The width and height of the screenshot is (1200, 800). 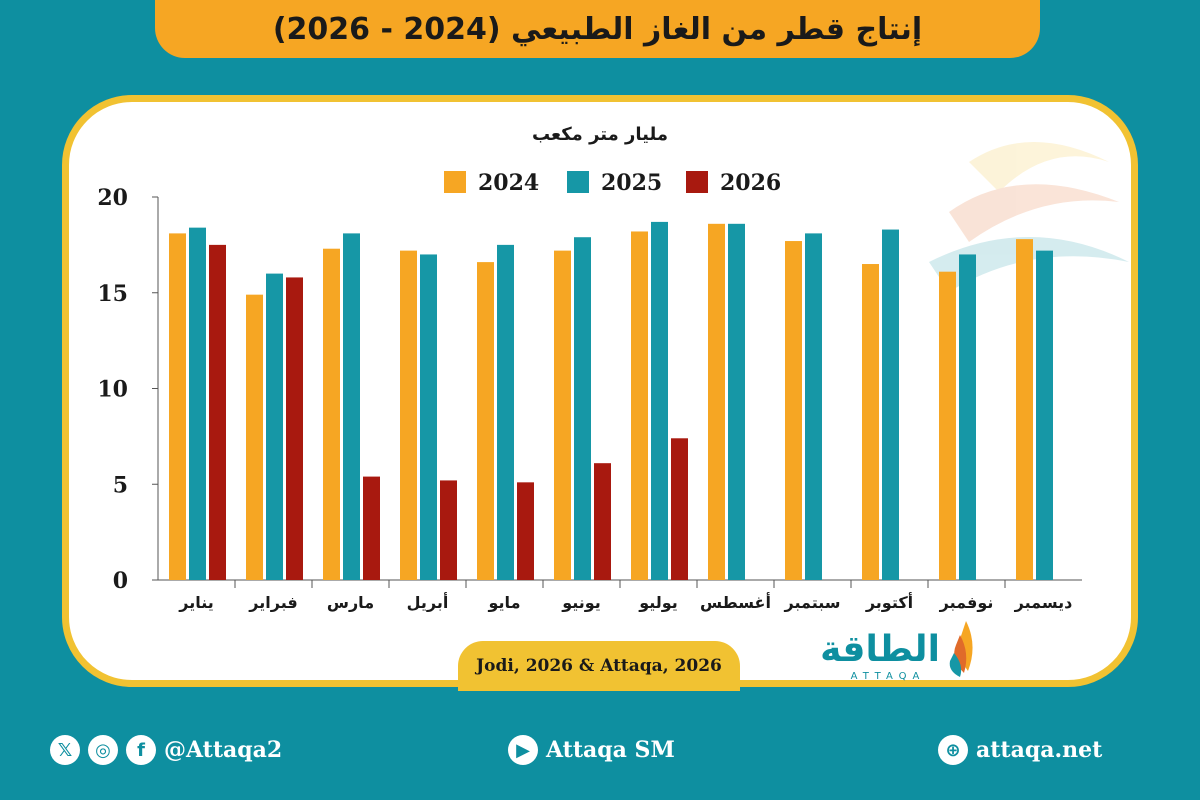 What do you see at coordinates (697, 182) in the screenshot?
I see `legend-swatch-2026` at bounding box center [697, 182].